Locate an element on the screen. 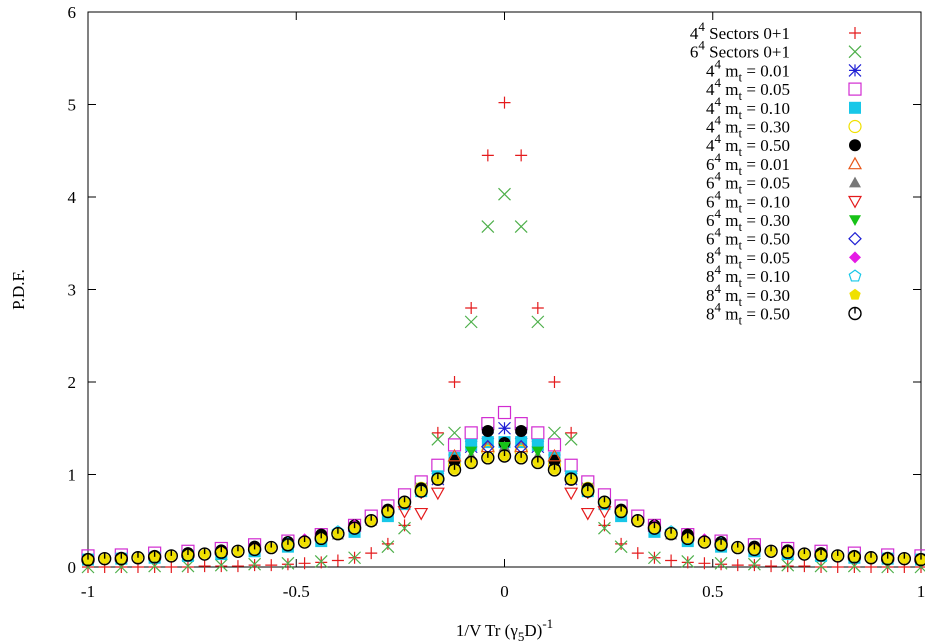 This screenshot has width=925, height=644. y-tick-label: 6 is located at coordinates (72, 12).